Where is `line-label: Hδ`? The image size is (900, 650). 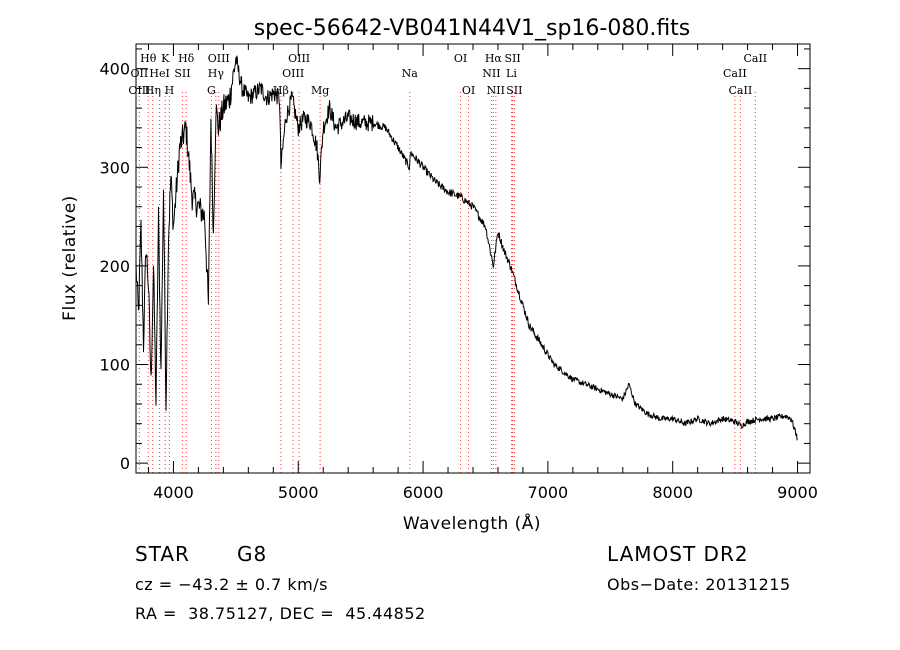
line-label: Hδ is located at coordinates (186, 58).